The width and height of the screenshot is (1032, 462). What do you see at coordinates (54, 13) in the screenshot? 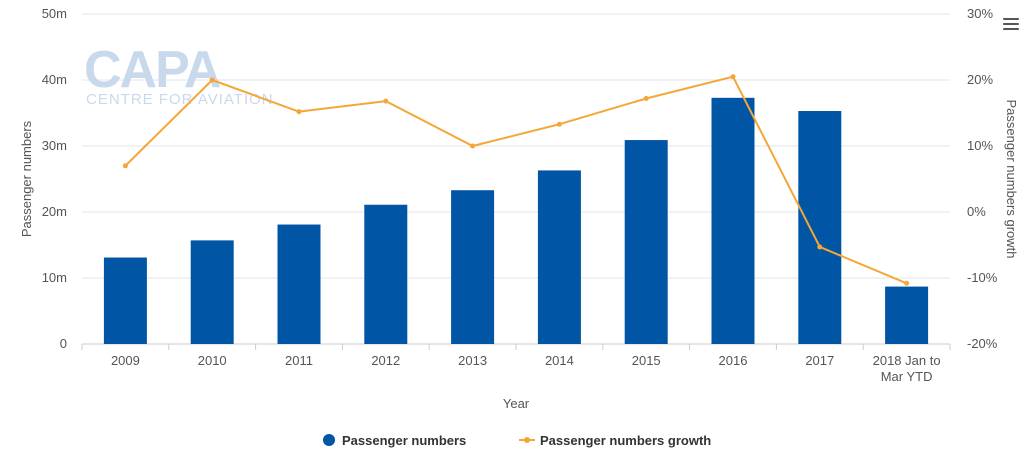
I see `y-tick-label: 50m` at bounding box center [54, 13].